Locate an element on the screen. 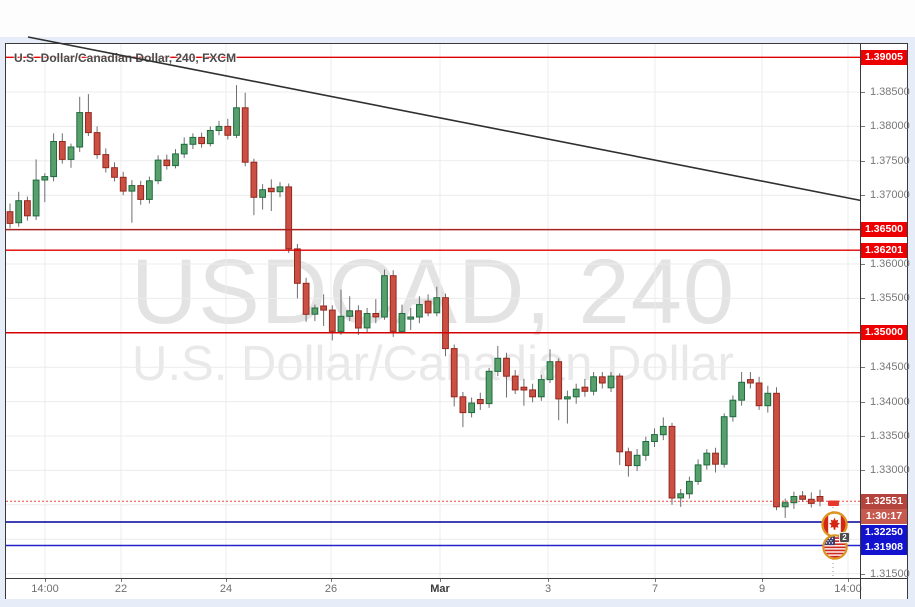 This screenshot has height=607, width=915. price-axis-label: 1.33000 is located at coordinates (890, 470).